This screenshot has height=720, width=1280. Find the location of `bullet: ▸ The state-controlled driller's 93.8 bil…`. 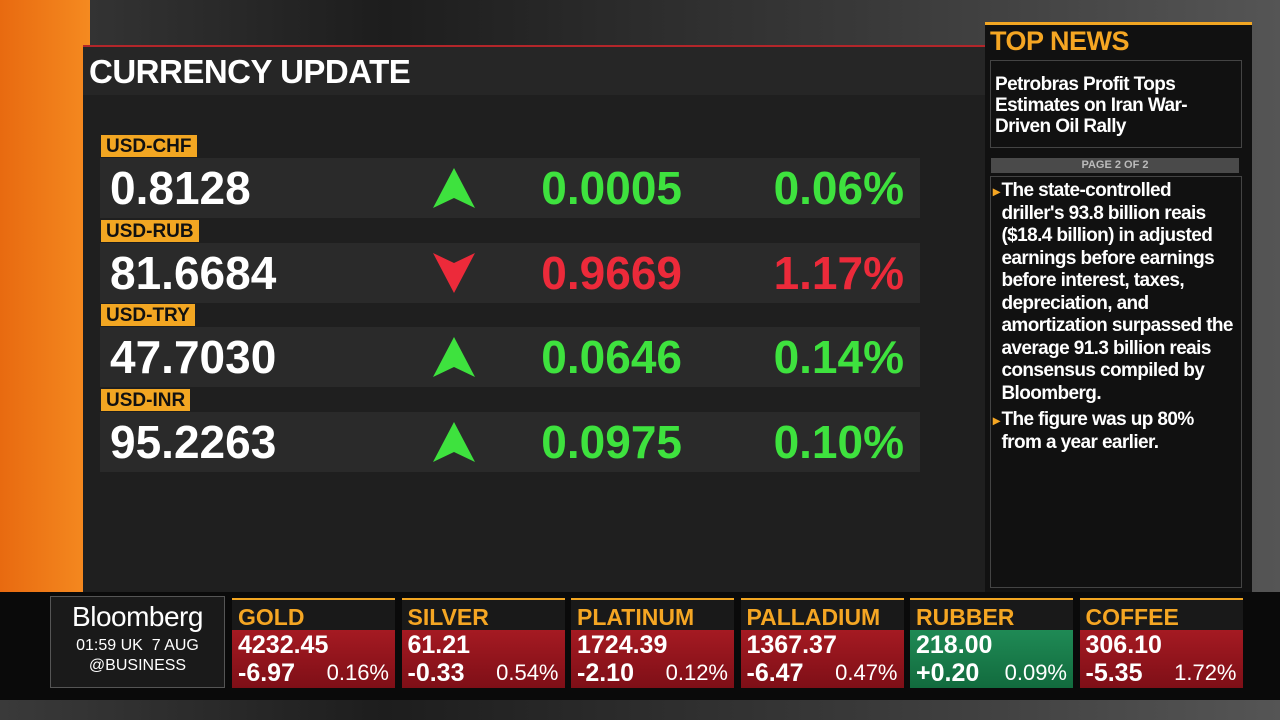

bullet: ▸ The state-controlled driller's 93.8 bil… is located at coordinates (1115, 292).